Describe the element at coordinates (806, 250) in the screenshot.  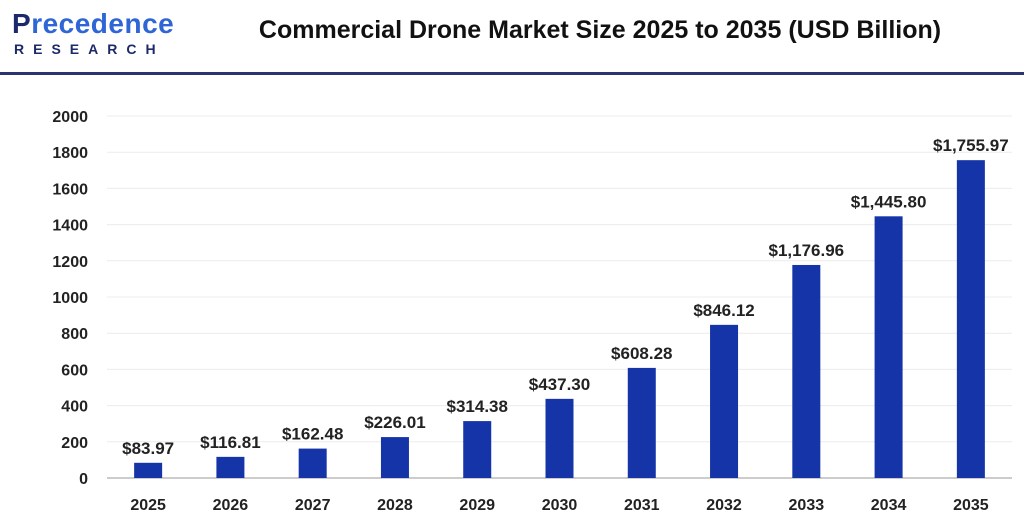
I see `data-label-2033: $1,176.96` at that location.